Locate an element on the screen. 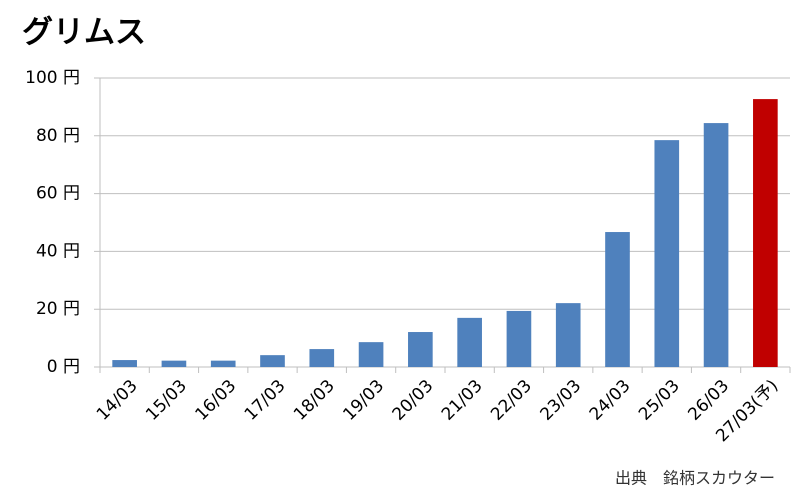 Image resolution: width=800 pixels, height=499 pixels. x-tick-label: 17/03 is located at coordinates (265, 400).